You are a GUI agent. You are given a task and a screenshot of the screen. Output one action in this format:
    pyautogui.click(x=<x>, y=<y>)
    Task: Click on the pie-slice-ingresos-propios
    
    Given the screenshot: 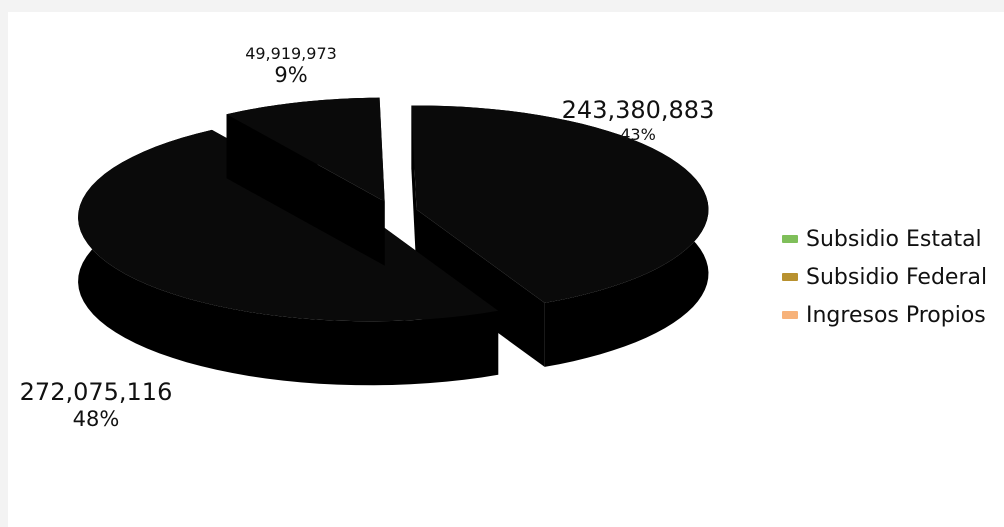 What is the action you would take?
    pyautogui.click(x=305, y=181)
    